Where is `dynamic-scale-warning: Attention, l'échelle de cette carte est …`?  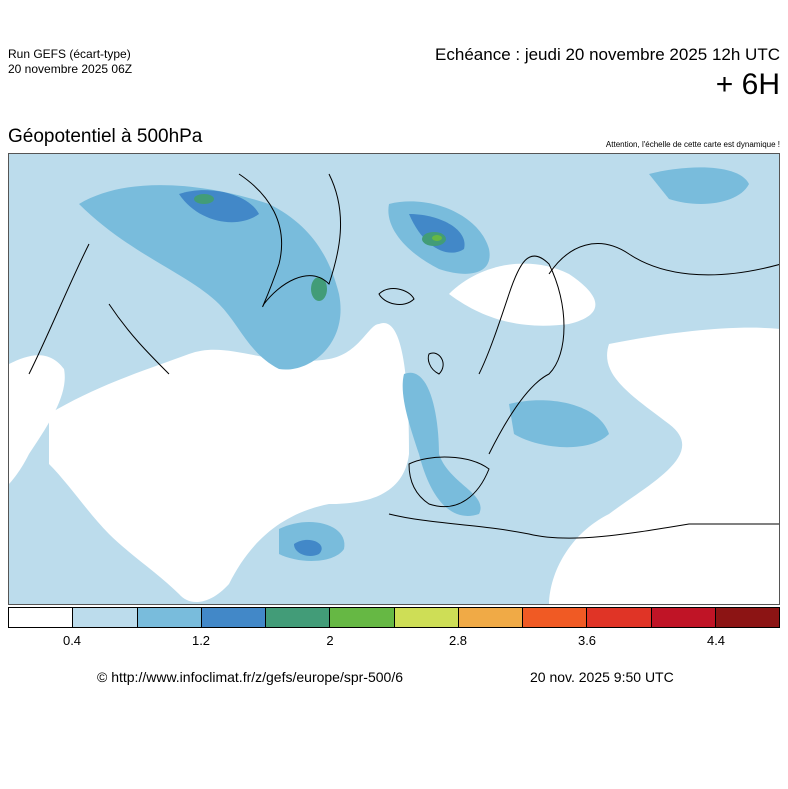
dynamic-scale-warning: Attention, l'échelle de cette carte est … is located at coordinates (692, 144).